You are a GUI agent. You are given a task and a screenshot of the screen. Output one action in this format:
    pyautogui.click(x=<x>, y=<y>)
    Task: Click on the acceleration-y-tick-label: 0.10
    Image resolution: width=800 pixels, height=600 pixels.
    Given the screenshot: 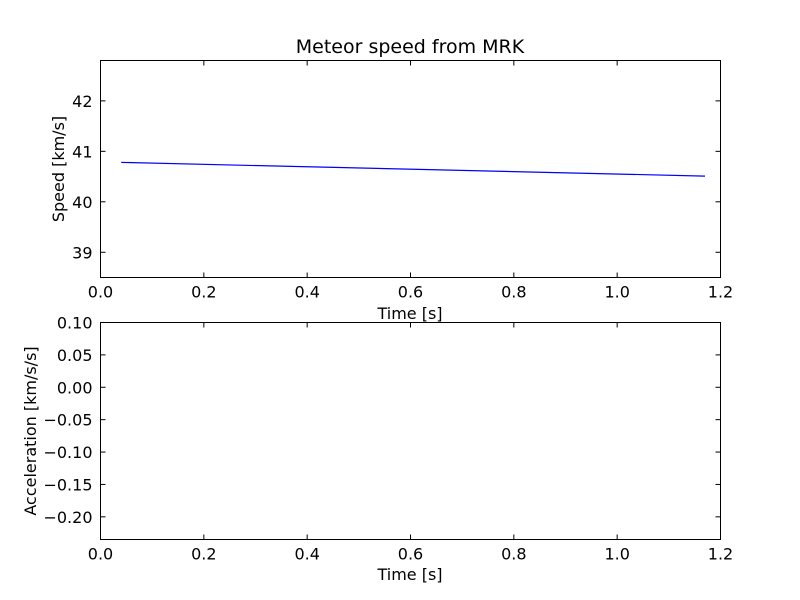 What is the action you would take?
    pyautogui.click(x=75, y=323)
    